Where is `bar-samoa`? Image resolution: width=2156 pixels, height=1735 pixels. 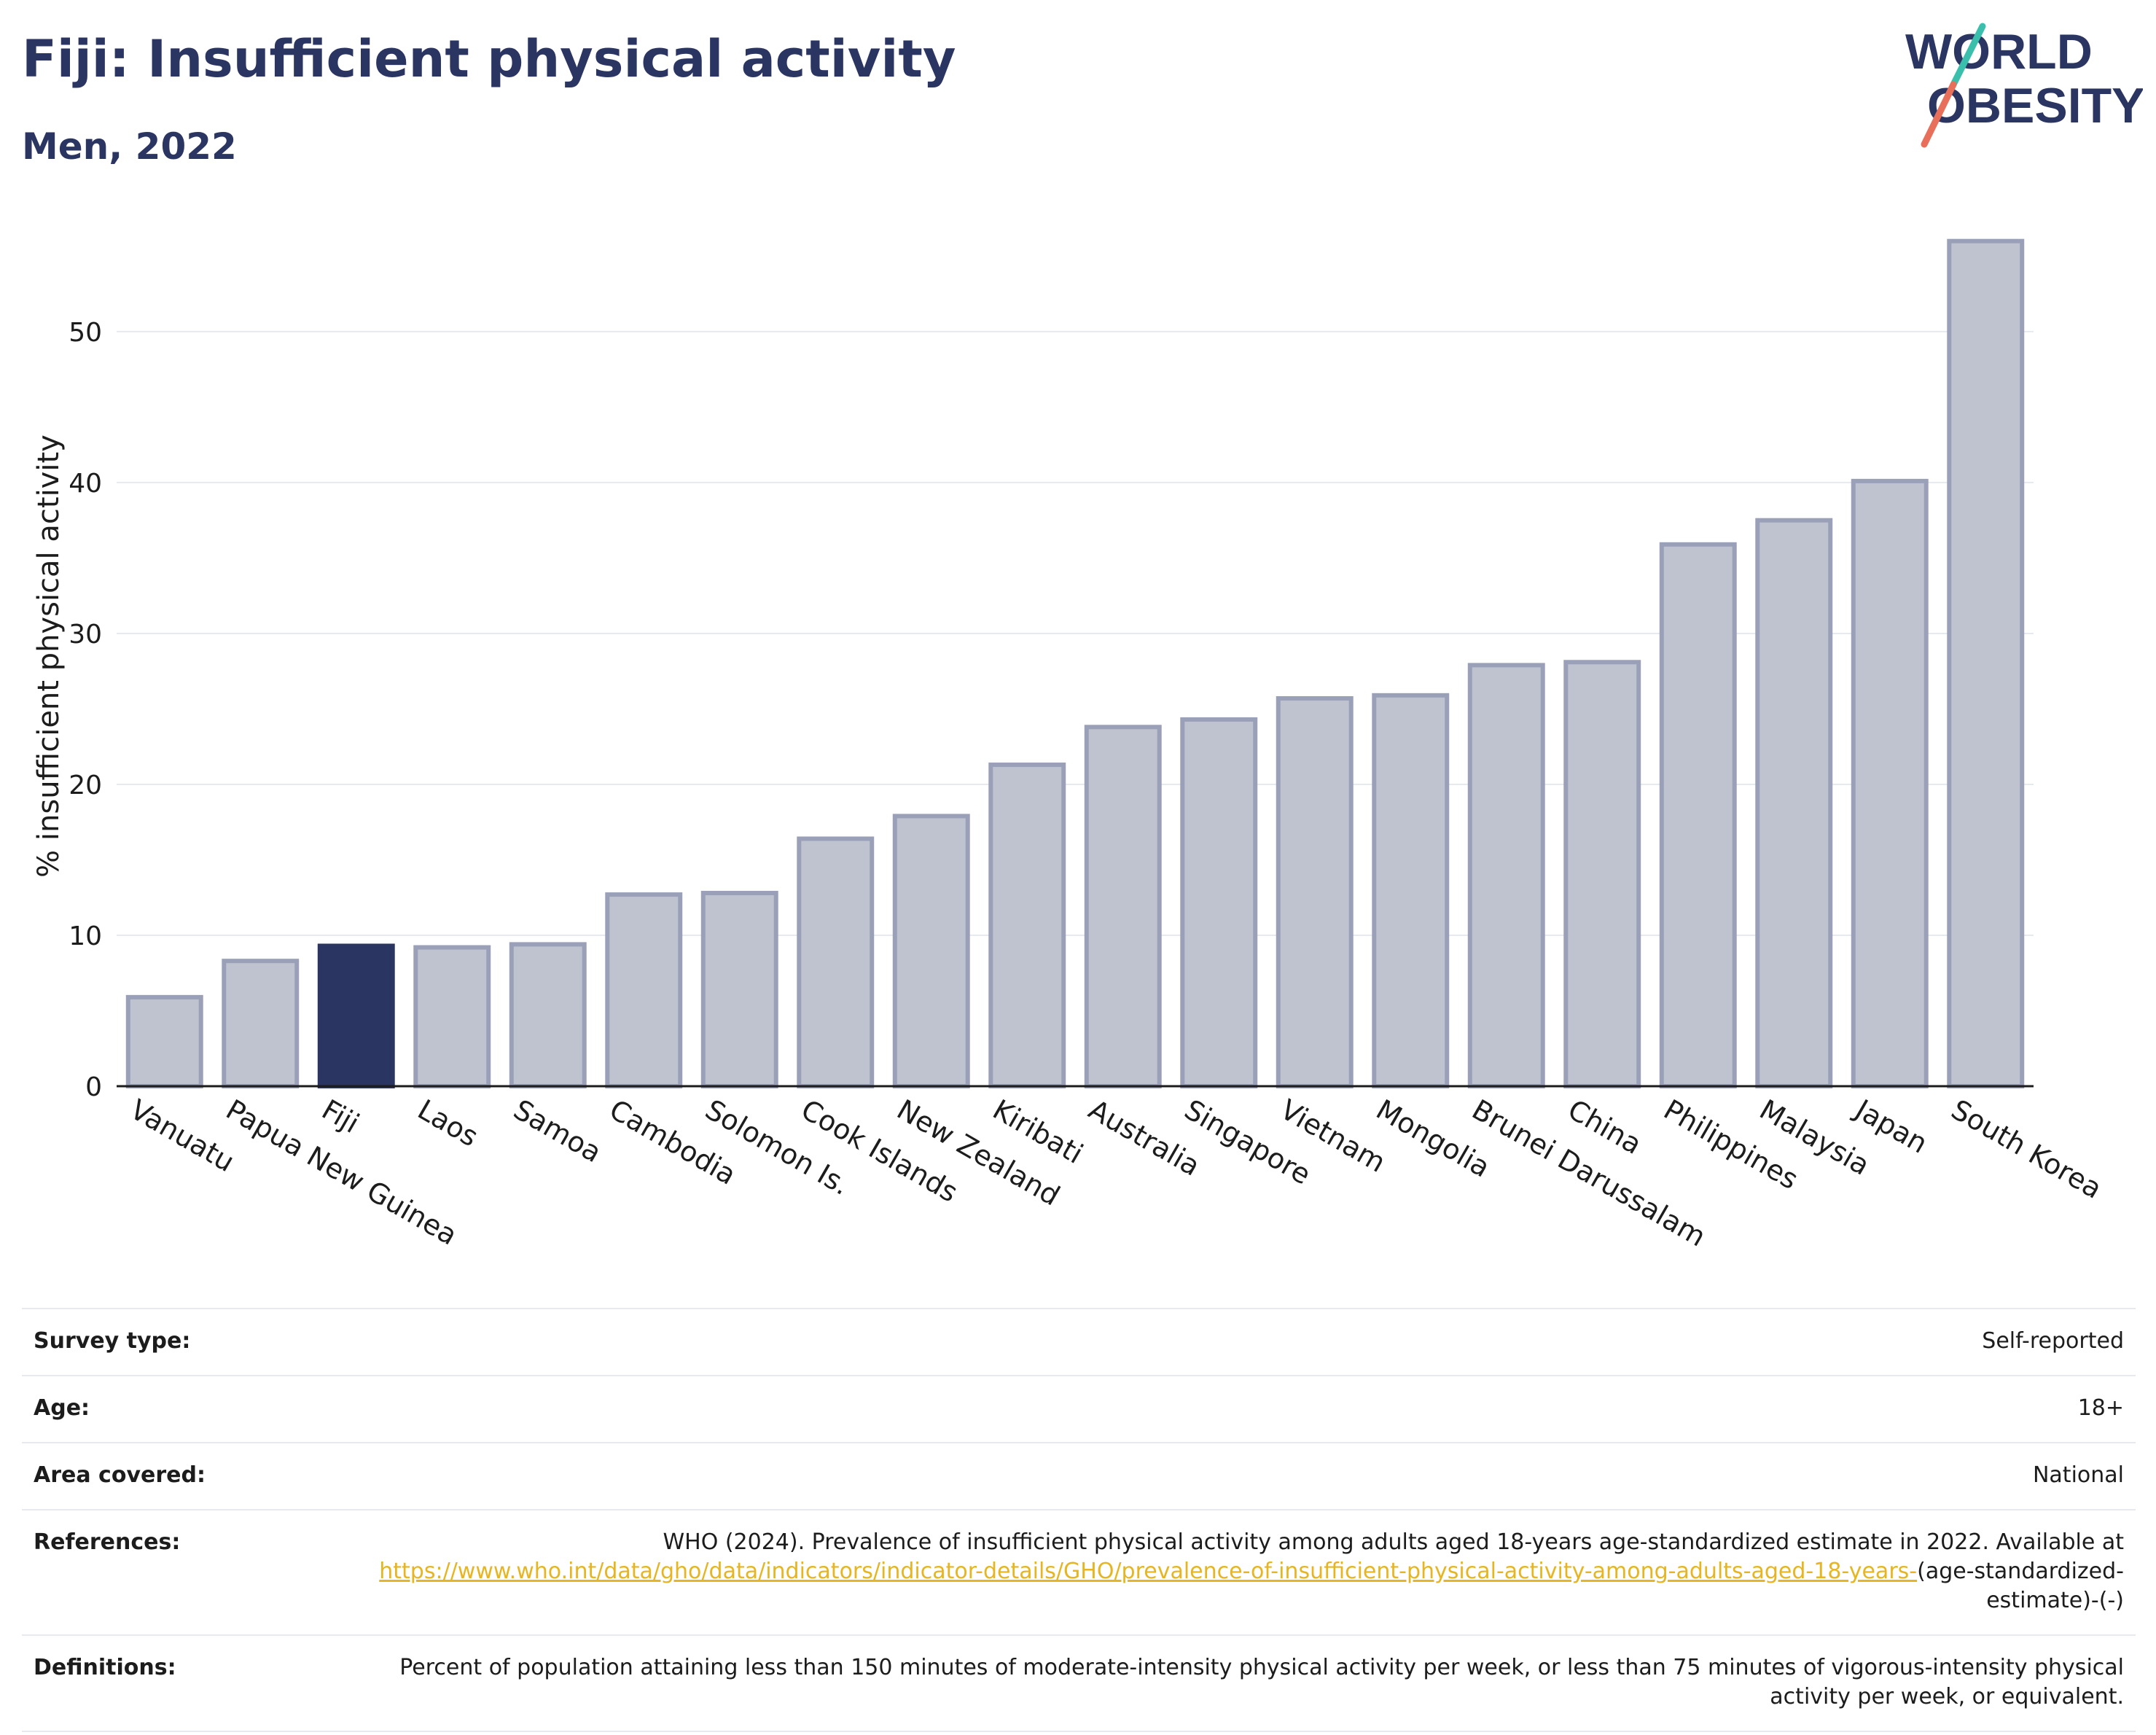
bar-samoa is located at coordinates (548, 1015).